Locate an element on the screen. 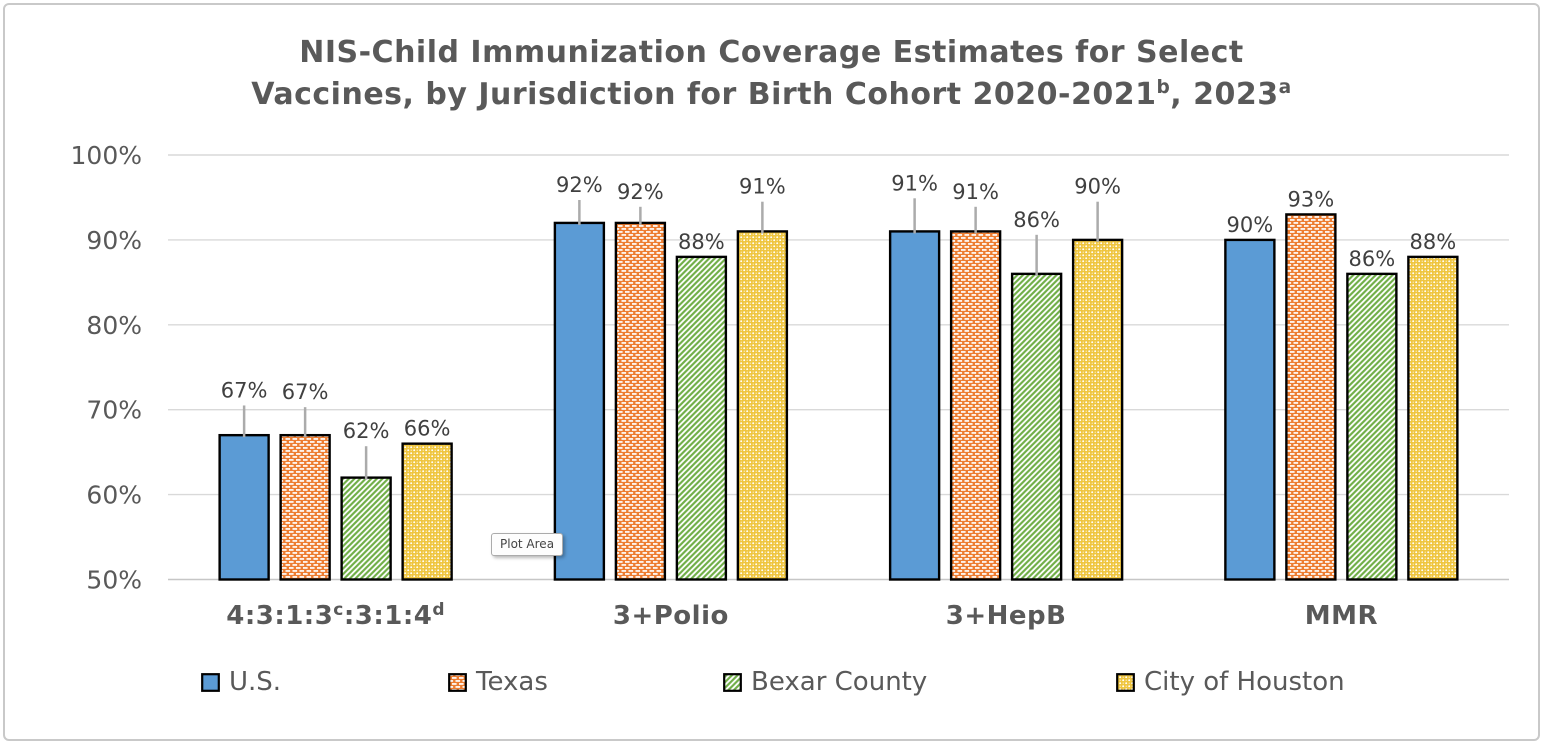 This screenshot has height=746, width=1545. y-tick-label: 90% is located at coordinates (114, 240).